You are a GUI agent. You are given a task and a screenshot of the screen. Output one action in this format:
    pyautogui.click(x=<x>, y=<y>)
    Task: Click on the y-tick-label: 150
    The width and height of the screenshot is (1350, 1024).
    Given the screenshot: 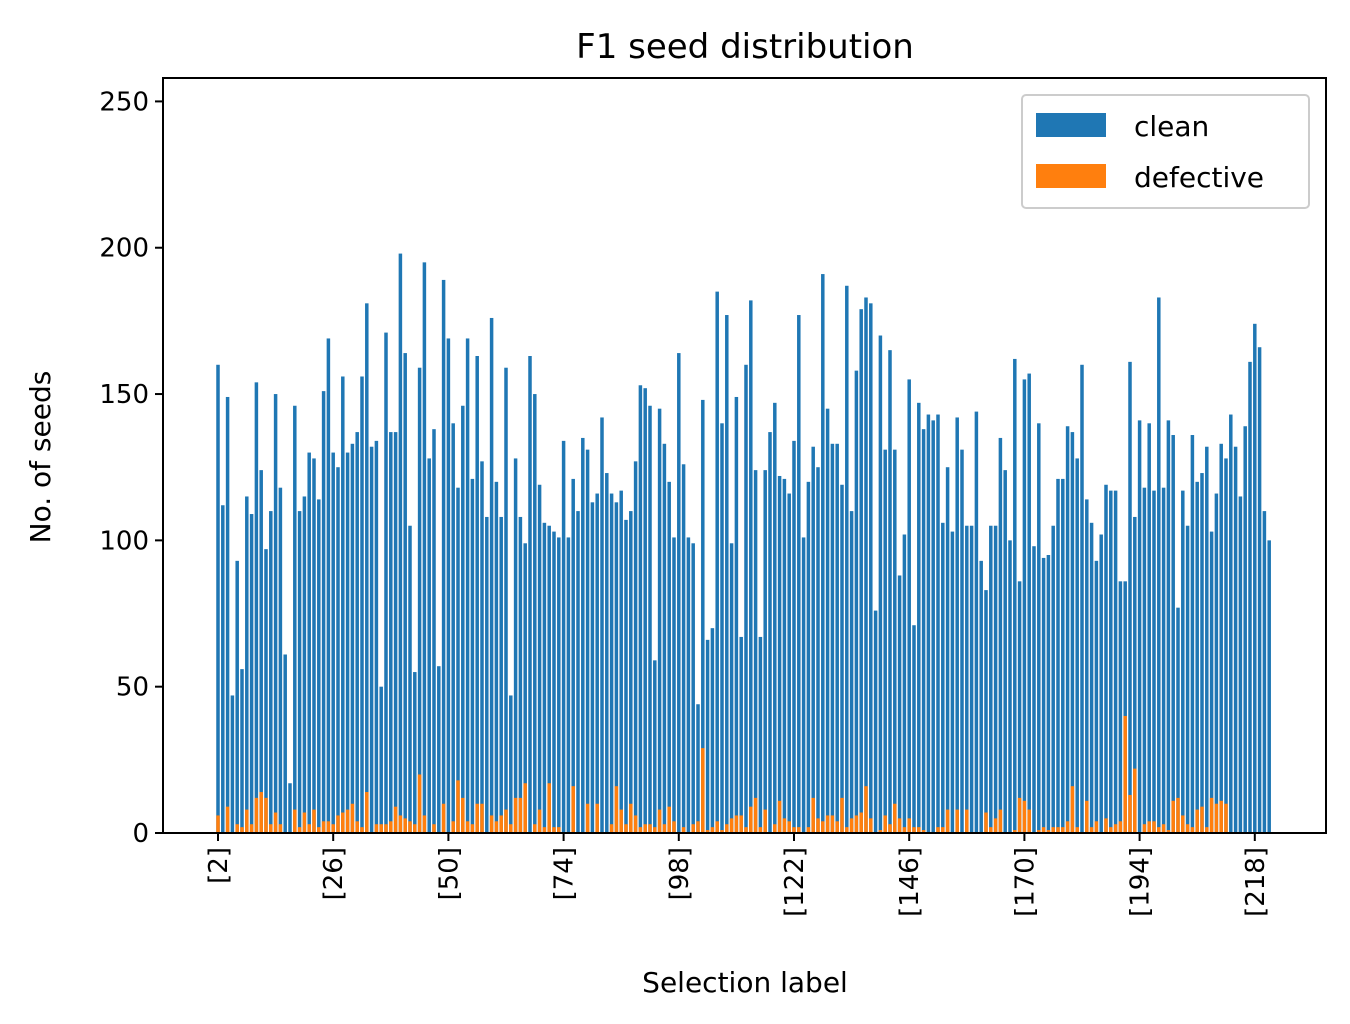 What is the action you would take?
    pyautogui.click(x=124, y=395)
    